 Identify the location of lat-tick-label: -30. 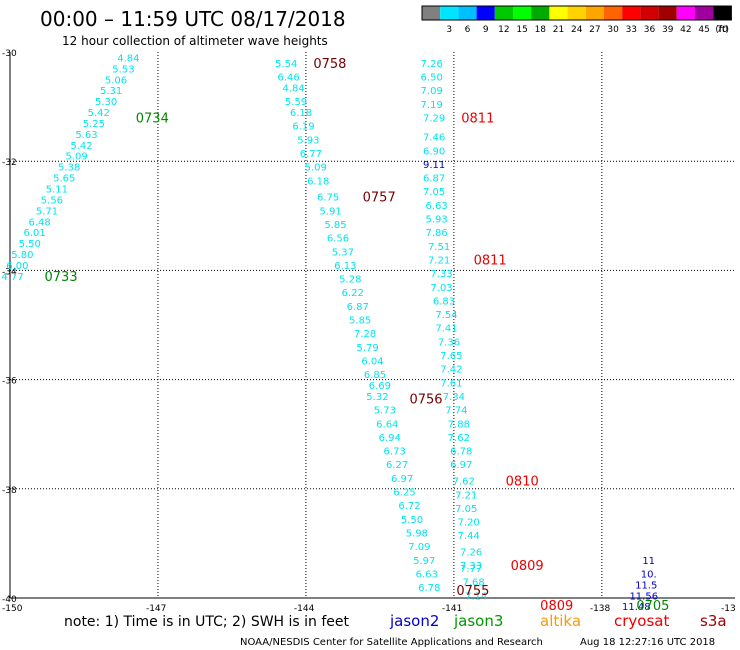
(9, 54).